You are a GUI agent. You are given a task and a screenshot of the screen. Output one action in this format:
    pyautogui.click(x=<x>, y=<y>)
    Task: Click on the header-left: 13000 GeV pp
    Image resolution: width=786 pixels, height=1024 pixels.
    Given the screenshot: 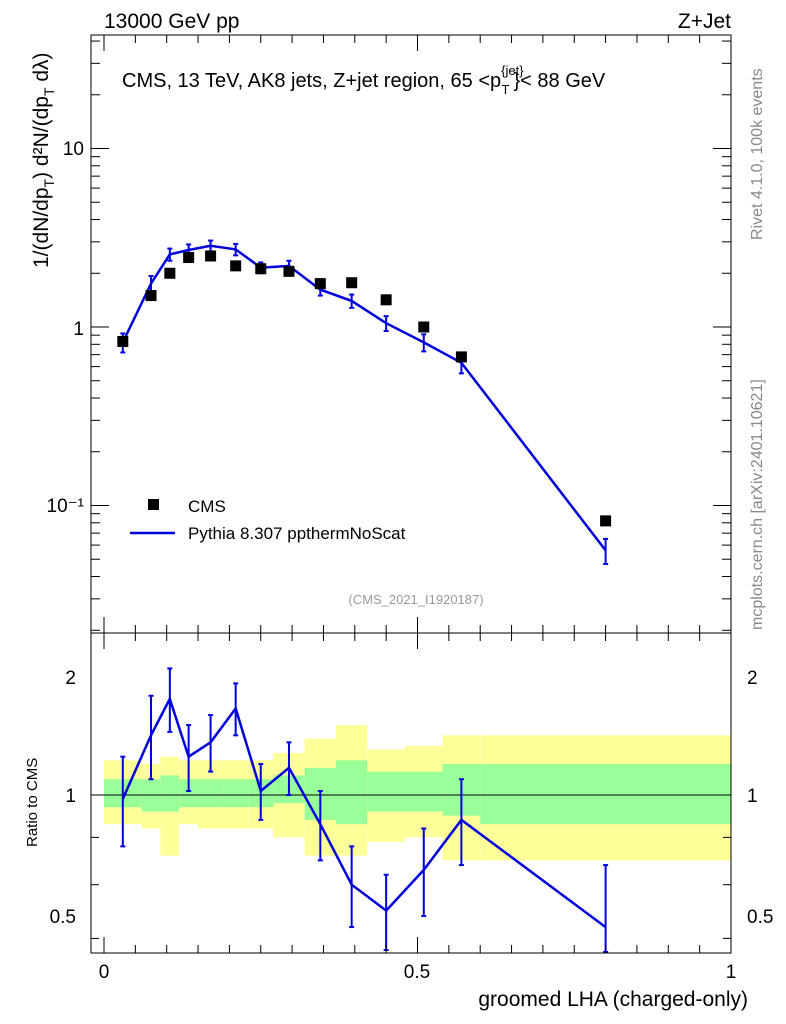 What is the action you would take?
    pyautogui.click(x=171, y=21)
    